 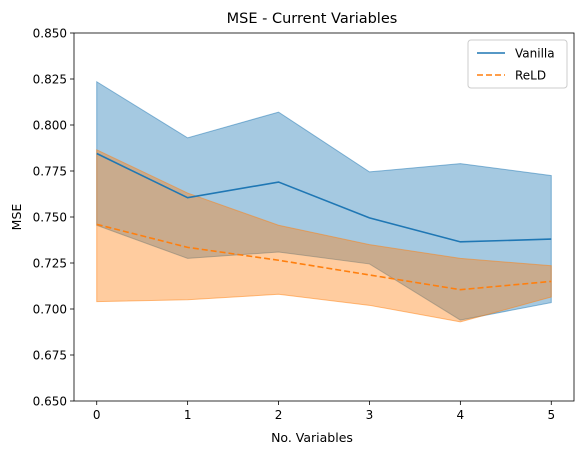 What do you see at coordinates (370, 415) in the screenshot?
I see `x-tick-label: 3` at bounding box center [370, 415].